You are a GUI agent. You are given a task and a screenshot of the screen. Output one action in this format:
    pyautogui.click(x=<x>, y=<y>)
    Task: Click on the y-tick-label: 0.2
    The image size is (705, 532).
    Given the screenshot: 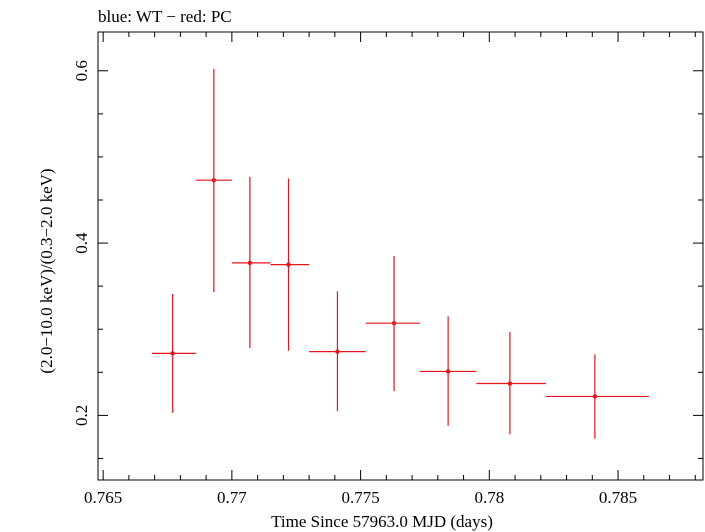 What is the action you would take?
    pyautogui.click(x=81, y=415)
    